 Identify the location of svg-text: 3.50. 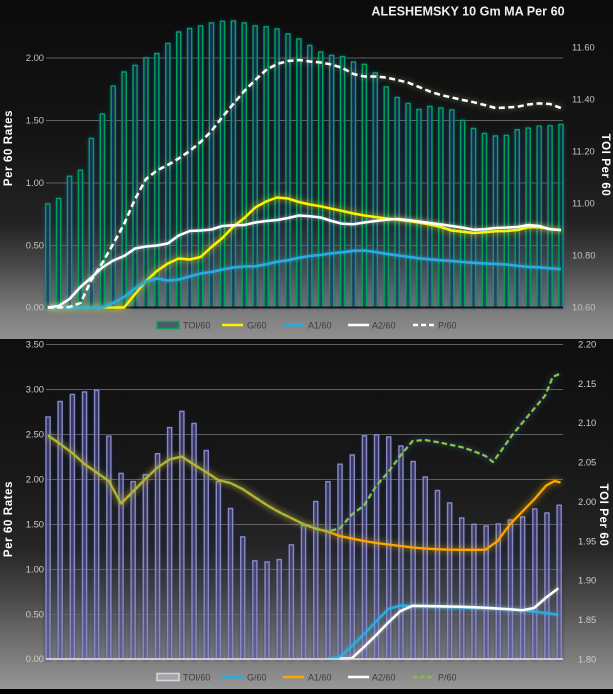
(35, 344).